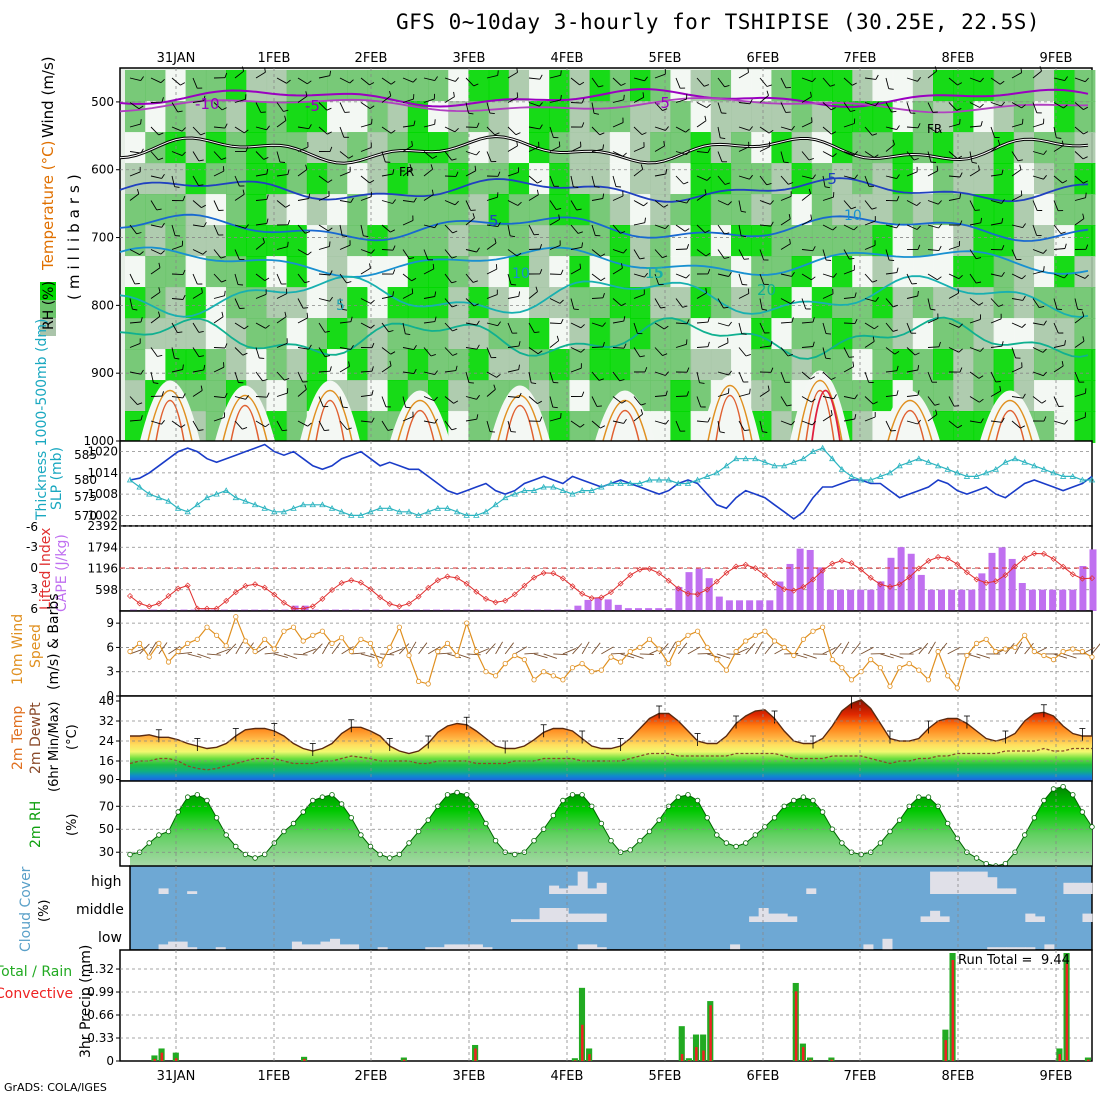 The width and height of the screenshot is (1100, 1100). I want to click on cloud-block, so click(163, 947).